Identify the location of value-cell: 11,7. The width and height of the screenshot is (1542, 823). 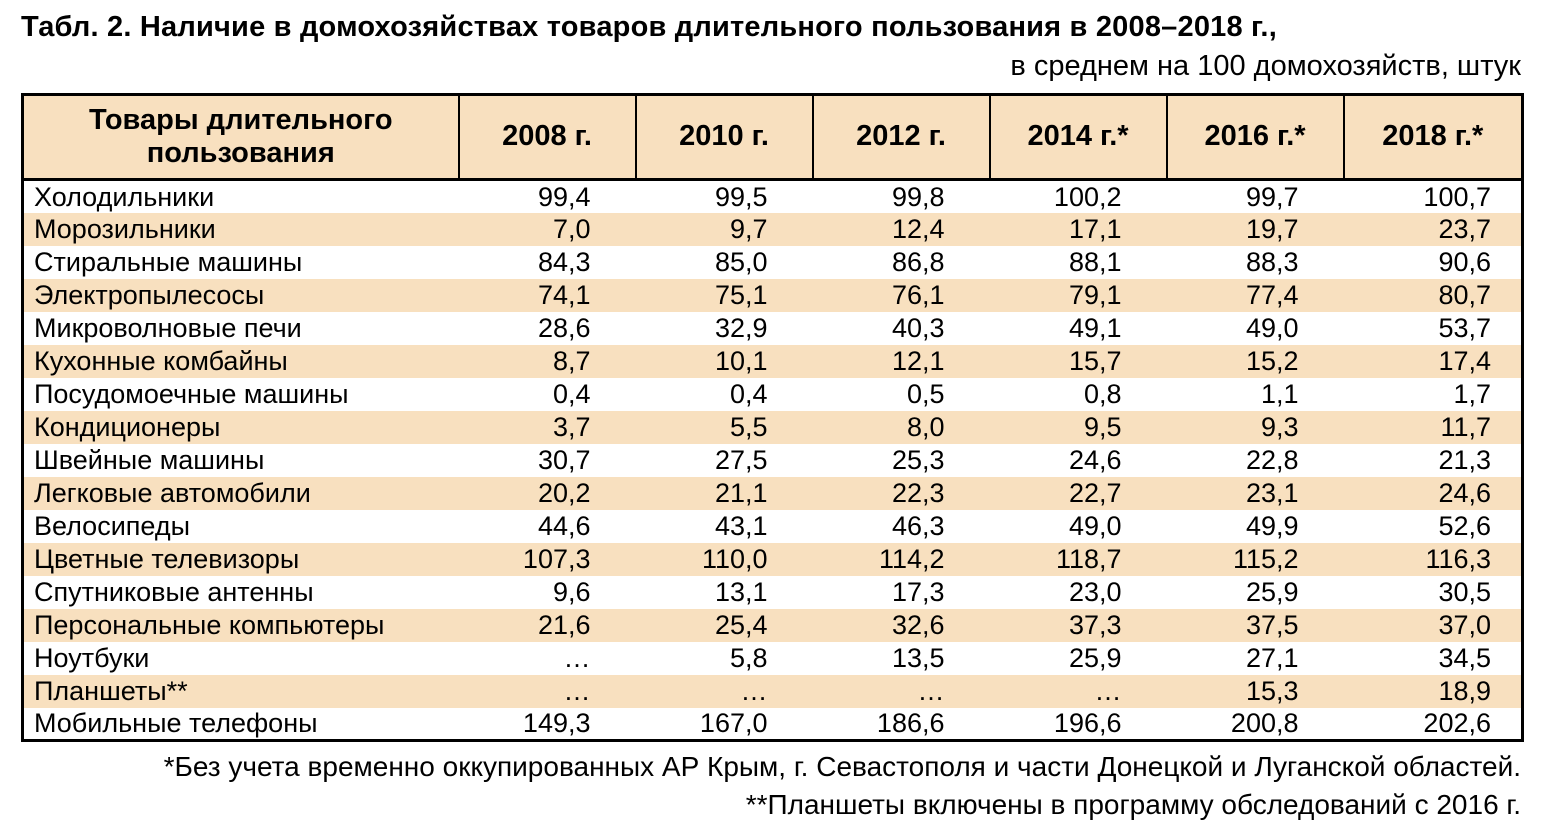
(1465, 426).